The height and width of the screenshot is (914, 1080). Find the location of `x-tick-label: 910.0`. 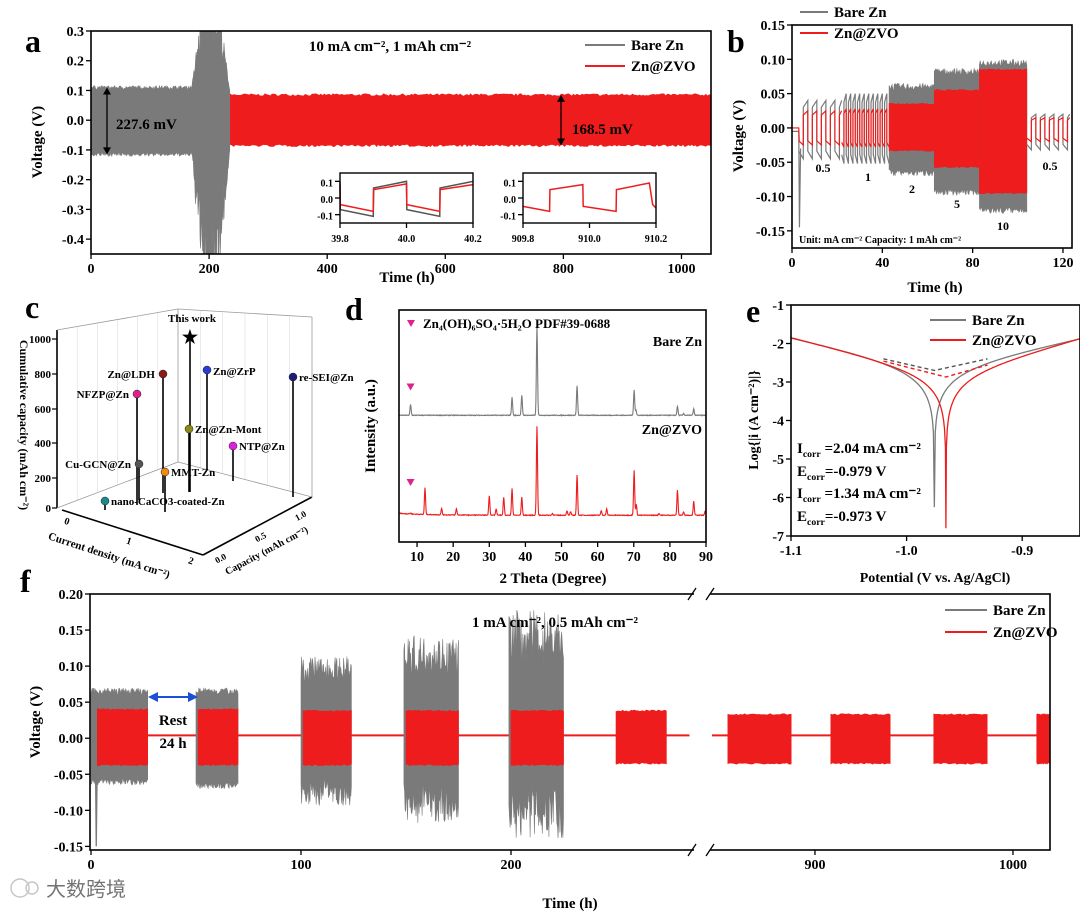

x-tick-label: 910.0 is located at coordinates (589, 239).